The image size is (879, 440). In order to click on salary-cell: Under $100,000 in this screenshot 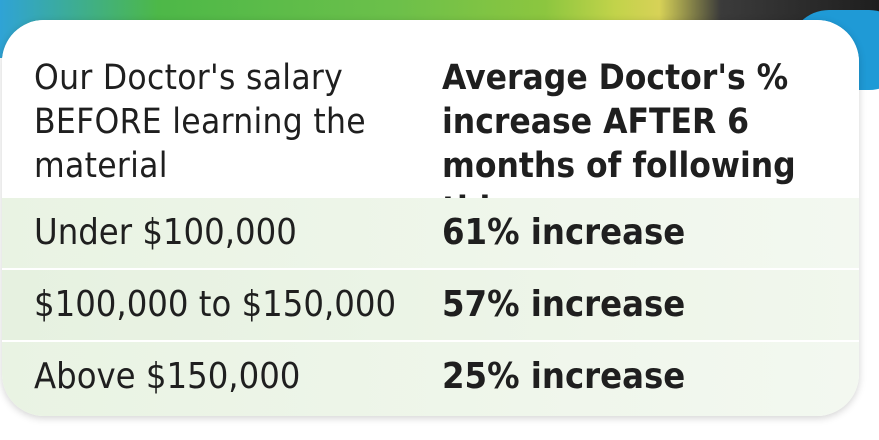, I will do `click(165, 232)`.